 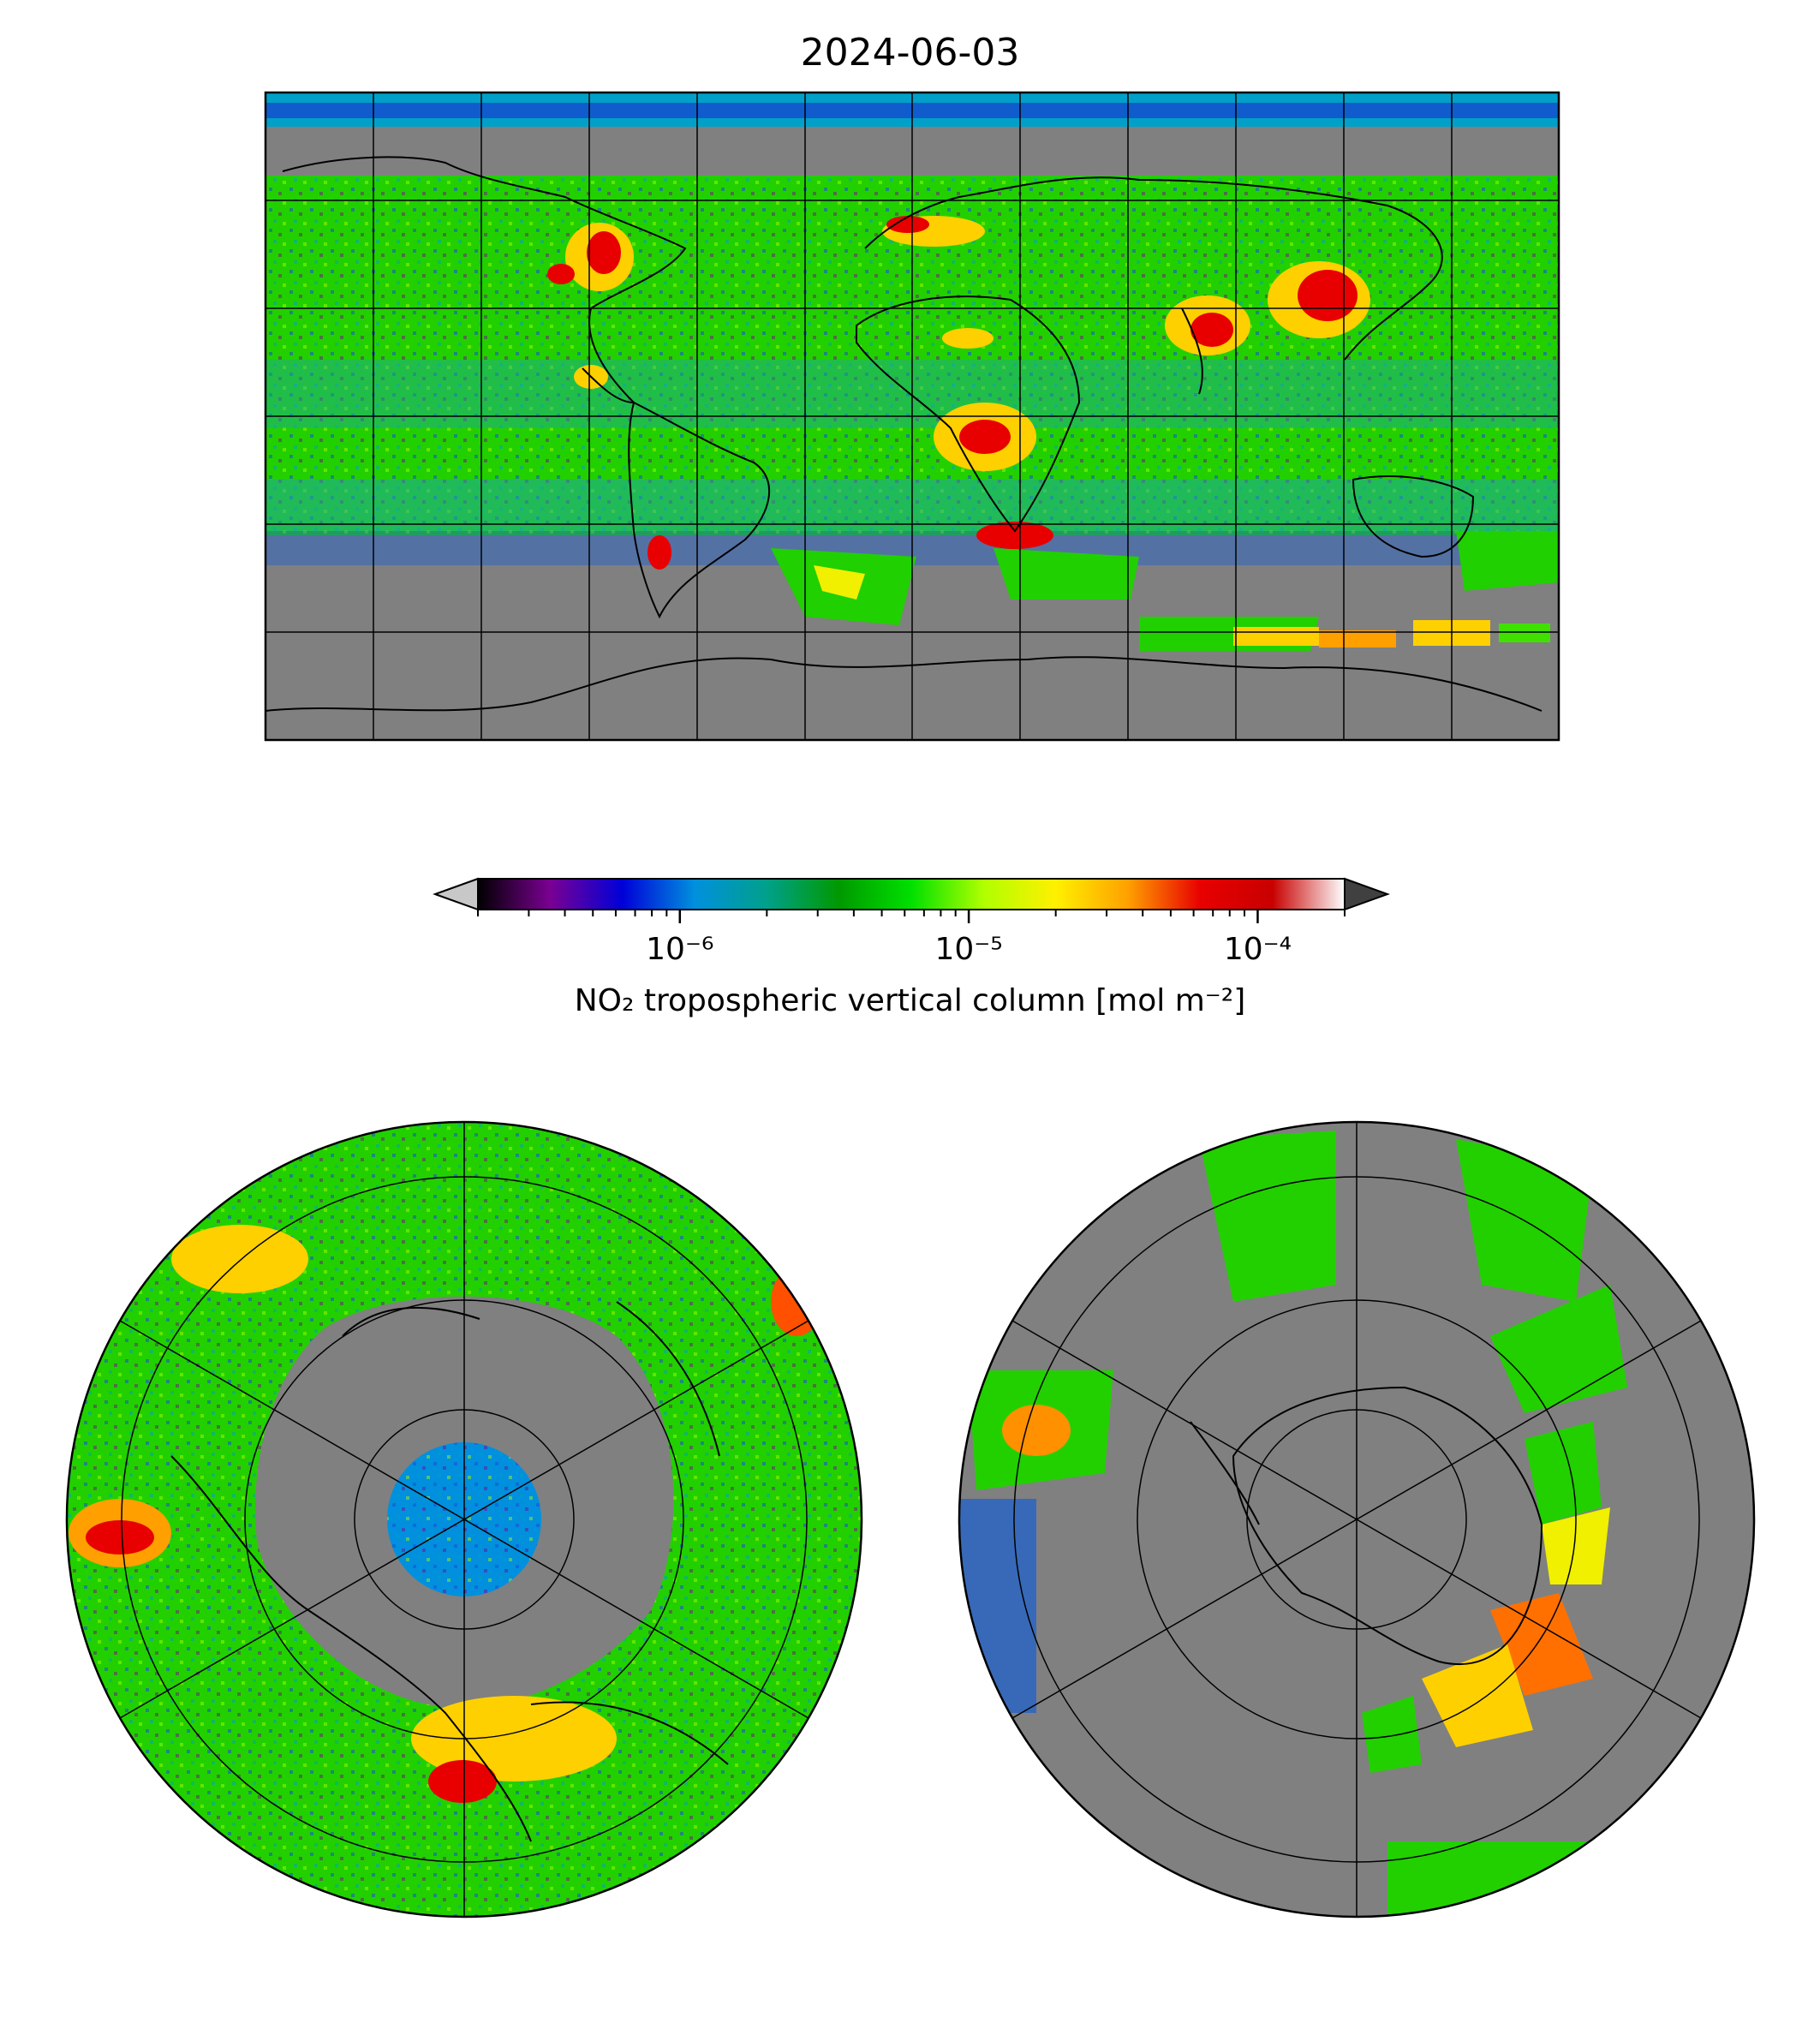 What do you see at coordinates (1258, 950) in the screenshot?
I see `colorbar-tick-label: 10⁻⁴` at bounding box center [1258, 950].